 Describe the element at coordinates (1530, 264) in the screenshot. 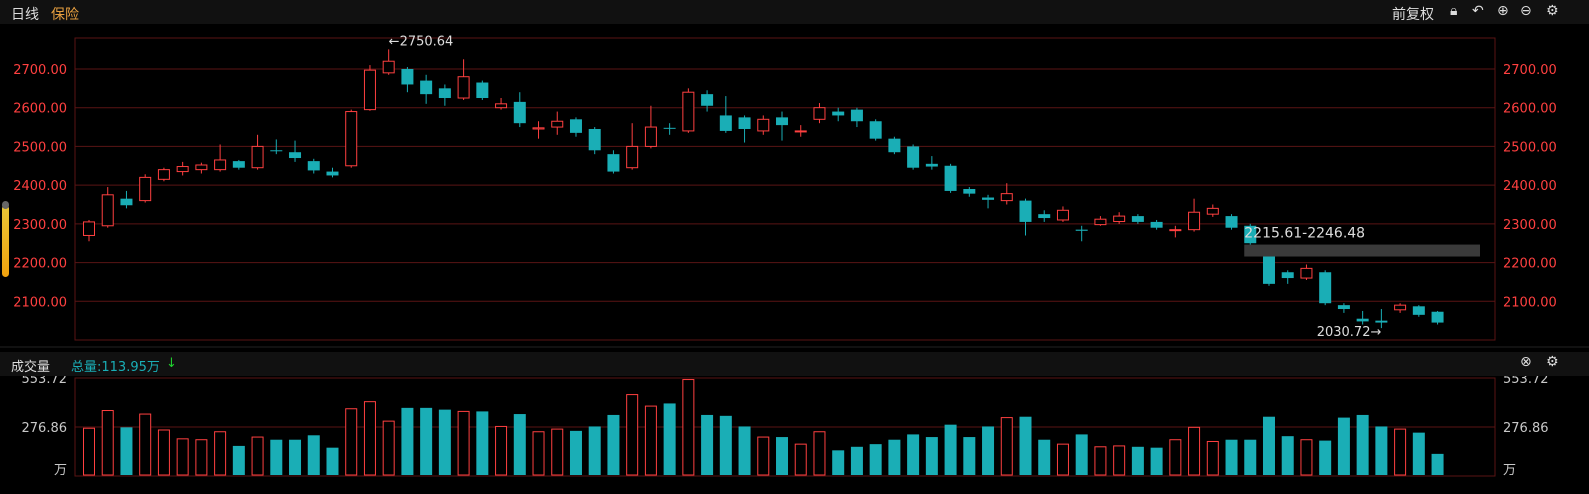

I see `price-tick-right: 2200.00` at that location.